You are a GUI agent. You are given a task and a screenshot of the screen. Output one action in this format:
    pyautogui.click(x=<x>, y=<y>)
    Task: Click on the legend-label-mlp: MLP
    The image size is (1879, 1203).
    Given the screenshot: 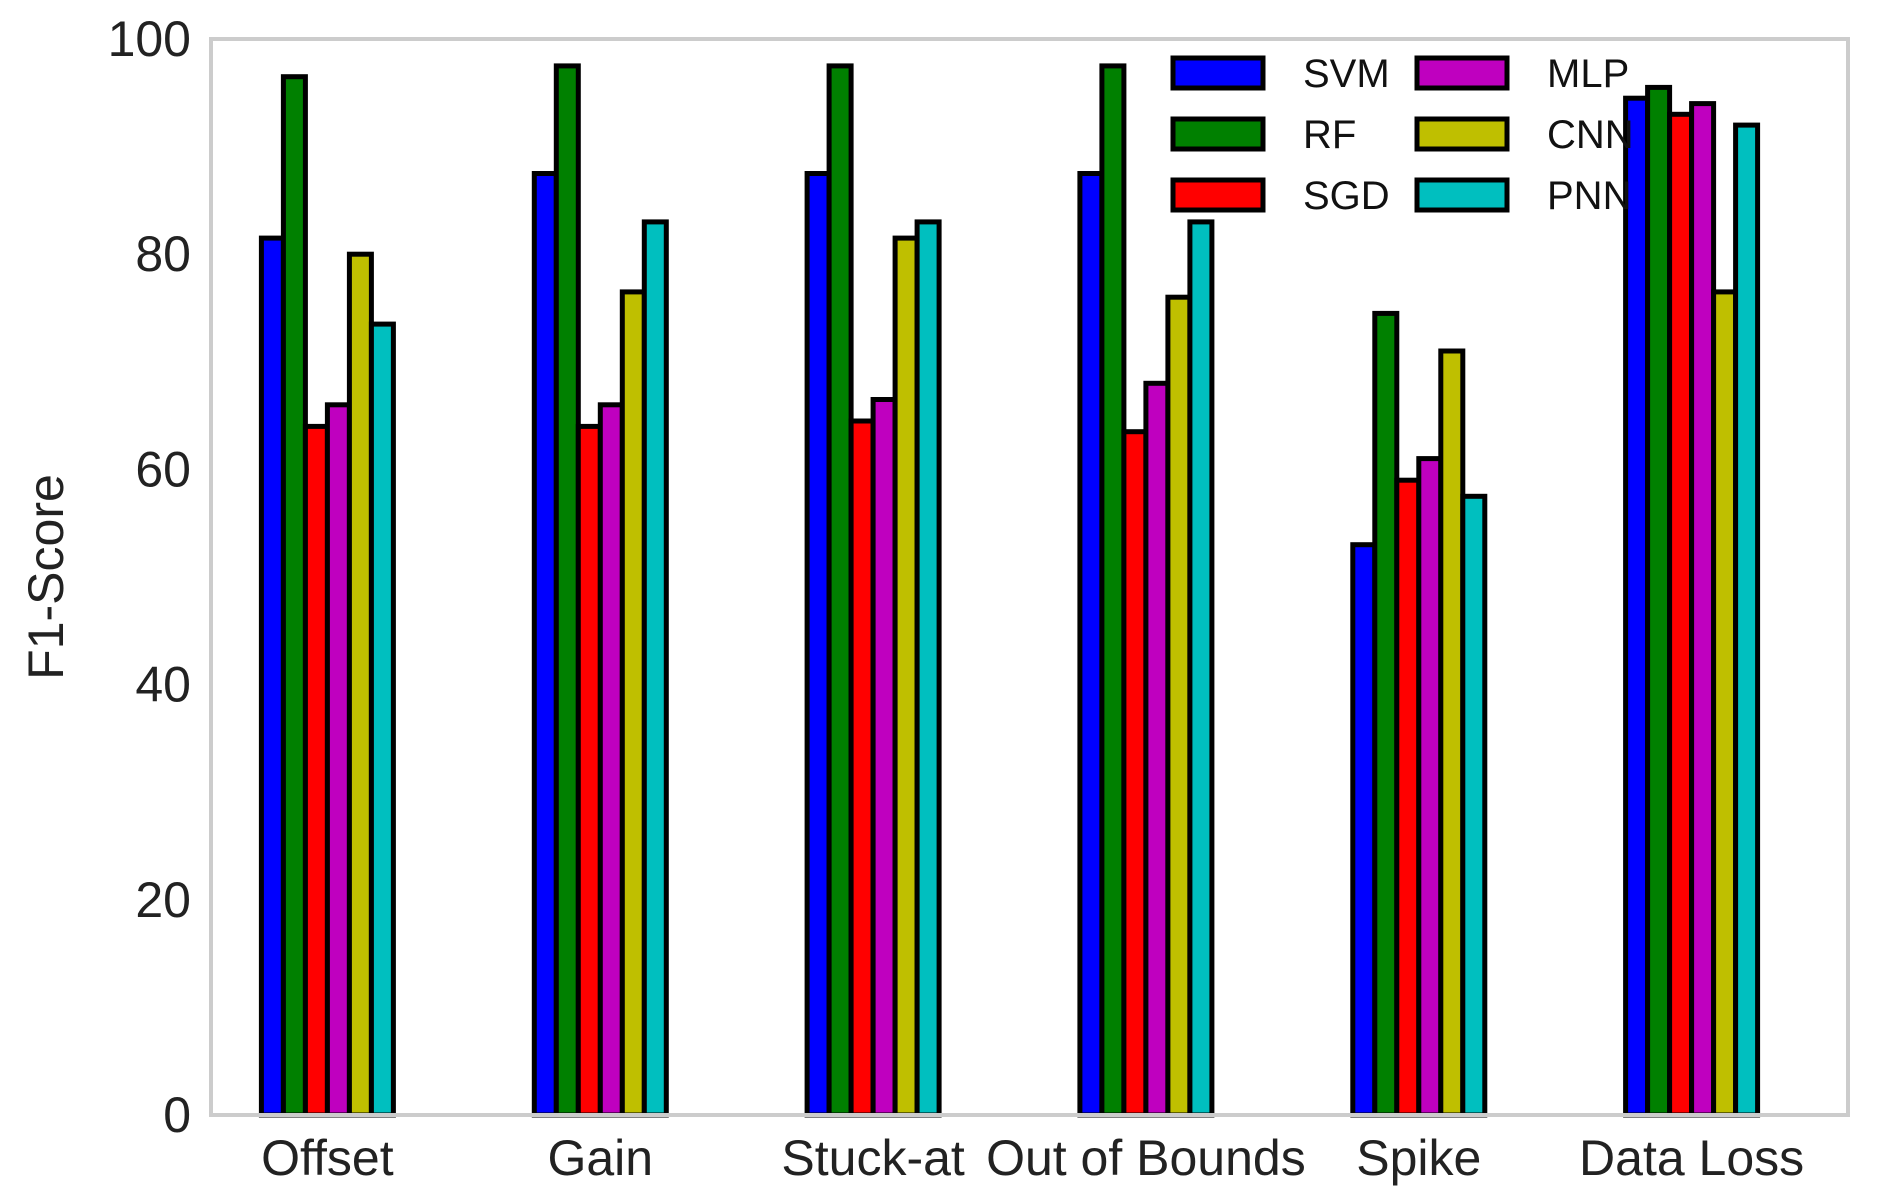 What is the action you would take?
    pyautogui.click(x=1588, y=74)
    